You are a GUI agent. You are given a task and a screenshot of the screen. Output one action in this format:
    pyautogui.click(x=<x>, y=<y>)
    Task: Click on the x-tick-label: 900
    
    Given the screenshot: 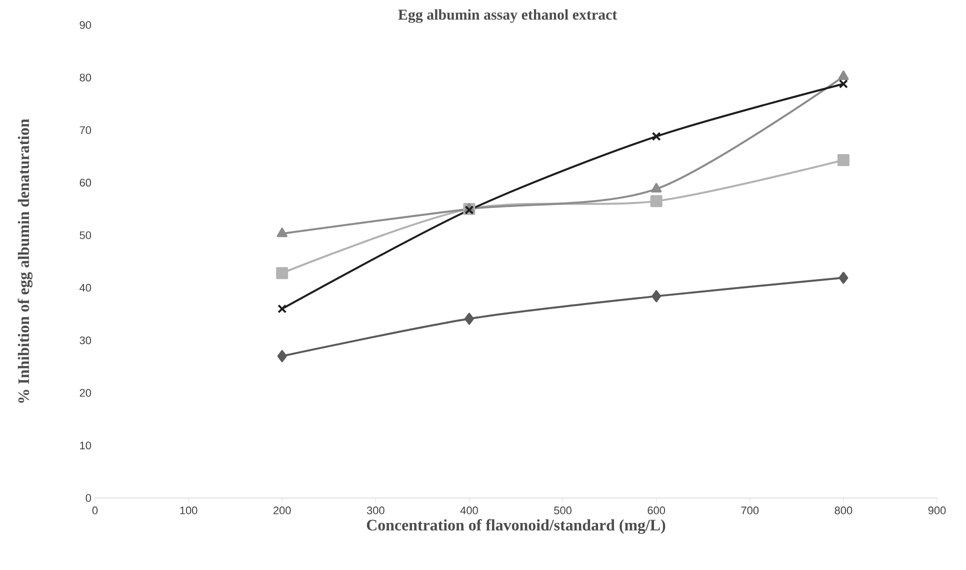 What is the action you would take?
    pyautogui.click(x=937, y=510)
    